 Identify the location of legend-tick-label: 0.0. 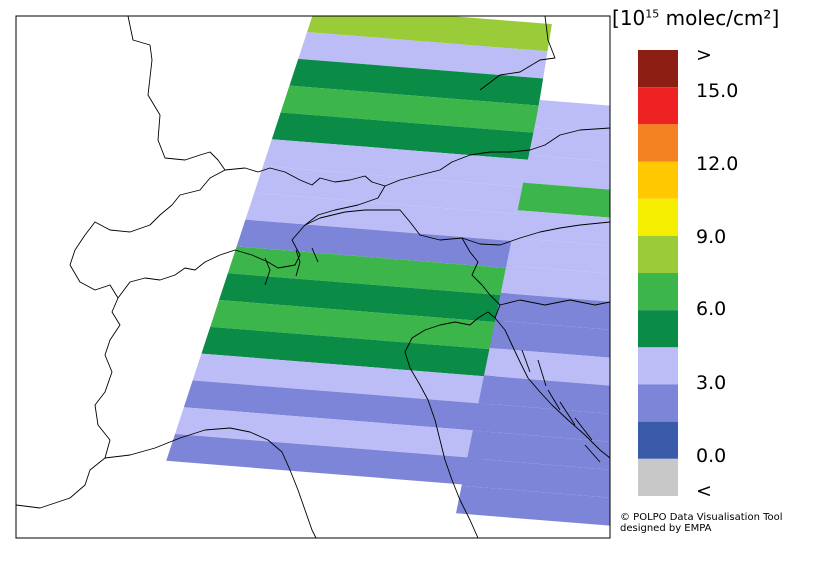
(711, 456).